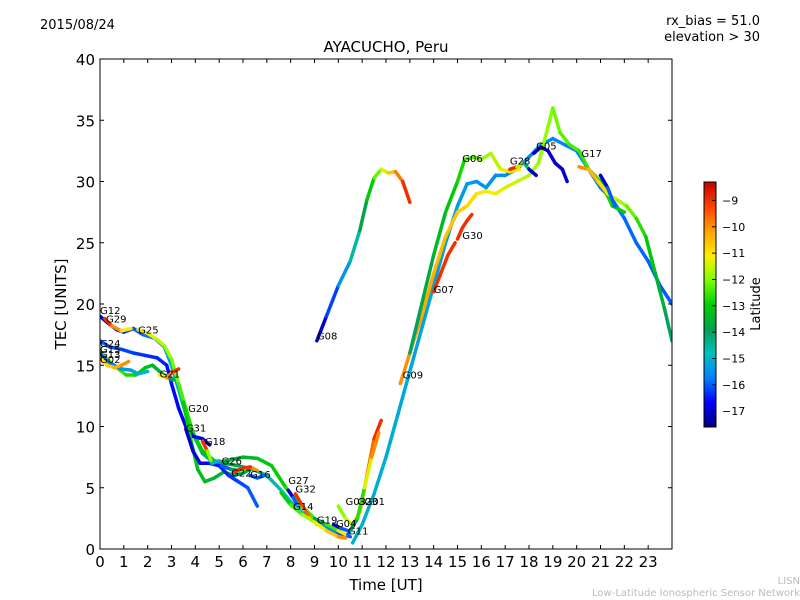 The height and width of the screenshot is (600, 800). Describe the element at coordinates (124, 562) in the screenshot. I see `x-tick-label: 1` at that location.